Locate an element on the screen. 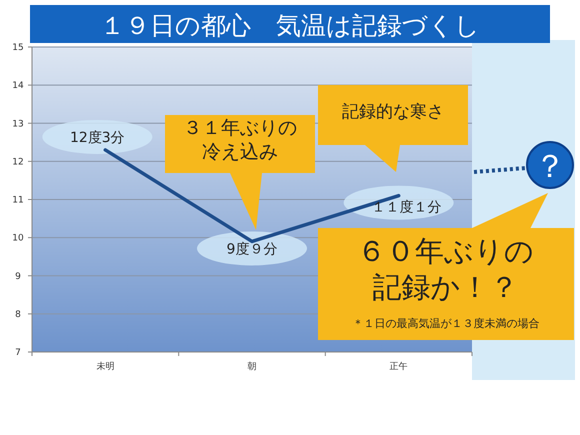  annotation: 12度3分 is located at coordinates (97, 138).